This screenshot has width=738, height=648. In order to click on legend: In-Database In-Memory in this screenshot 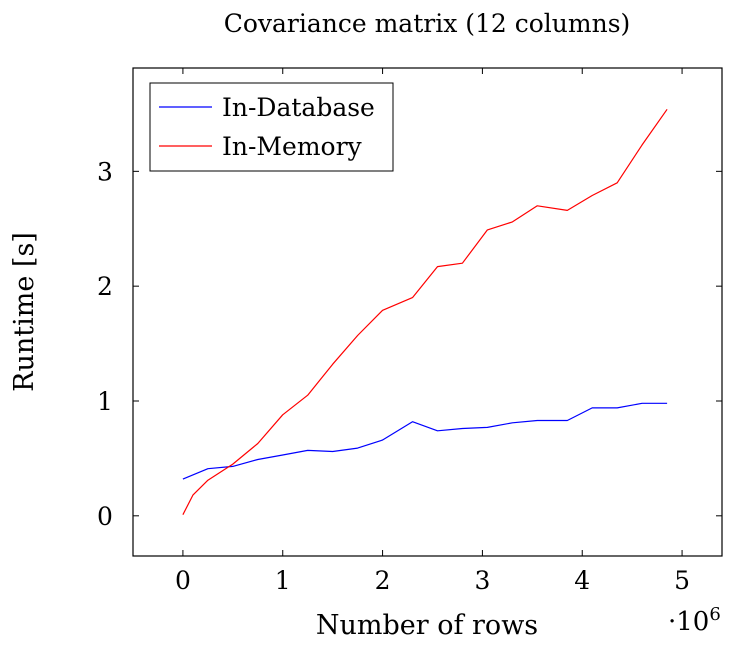, I will do `click(271, 127)`.